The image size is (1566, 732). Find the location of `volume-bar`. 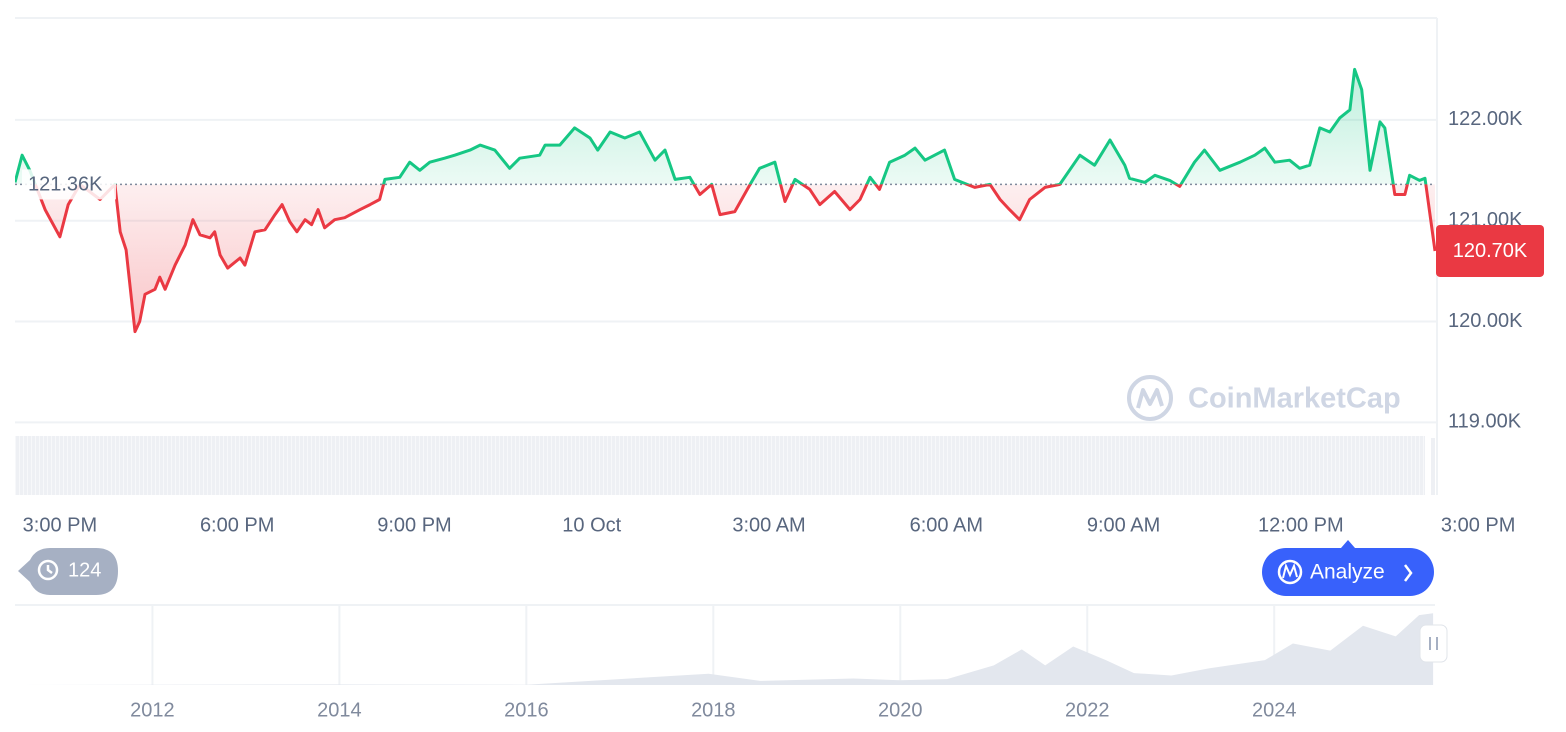

volume-bar is located at coordinates (1433, 466).